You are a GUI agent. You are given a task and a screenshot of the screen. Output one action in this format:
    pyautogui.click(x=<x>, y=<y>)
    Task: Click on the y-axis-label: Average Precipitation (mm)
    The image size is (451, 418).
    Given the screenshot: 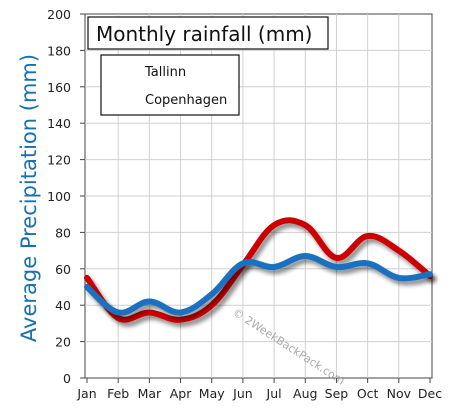 What is the action you would take?
    pyautogui.click(x=29, y=198)
    